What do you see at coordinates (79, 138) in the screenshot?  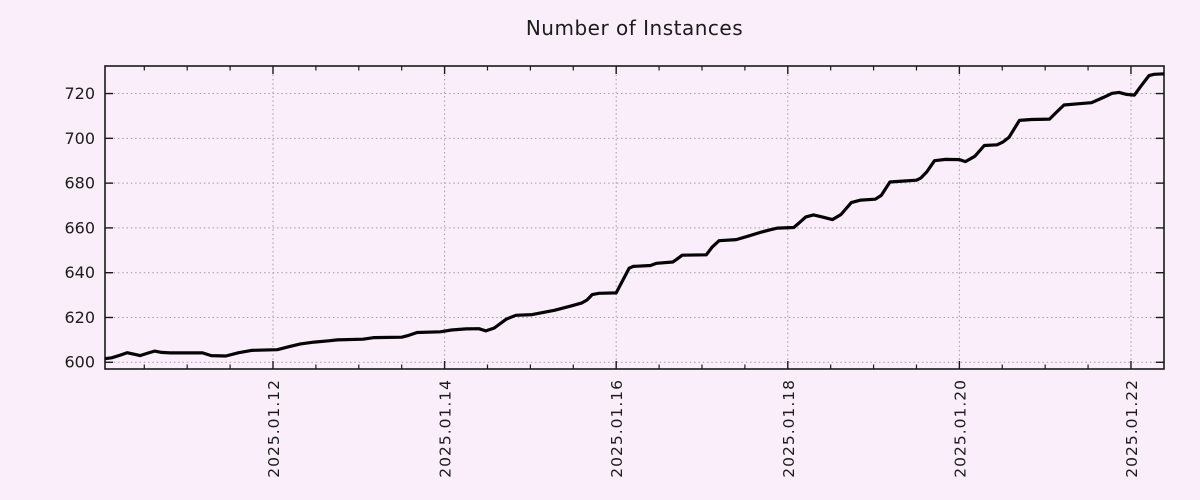 I see `y-tick-label: 700` at bounding box center [79, 138].